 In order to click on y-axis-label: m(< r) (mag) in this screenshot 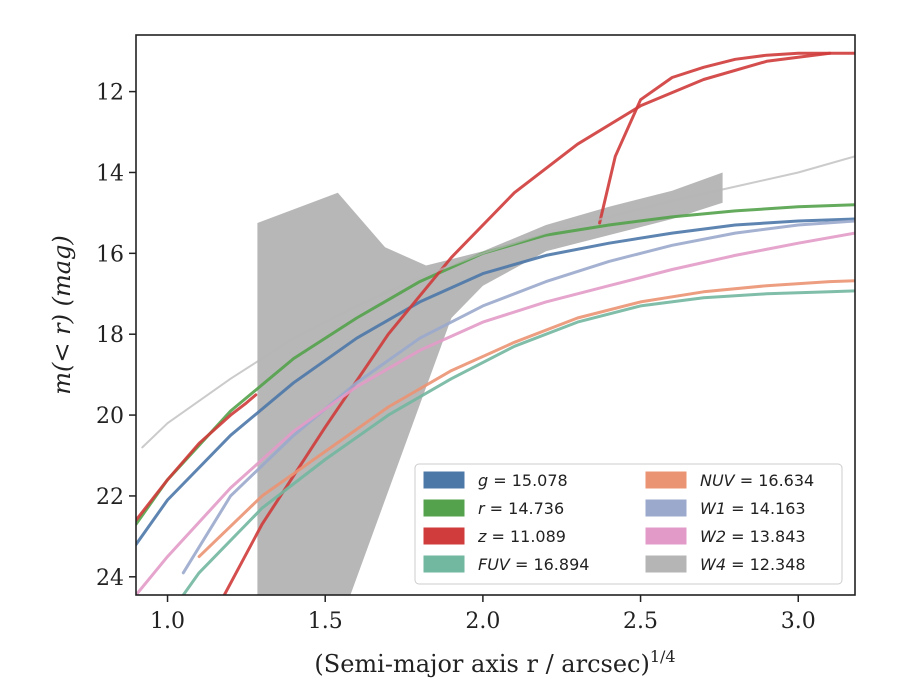, I will do `click(62, 314)`.